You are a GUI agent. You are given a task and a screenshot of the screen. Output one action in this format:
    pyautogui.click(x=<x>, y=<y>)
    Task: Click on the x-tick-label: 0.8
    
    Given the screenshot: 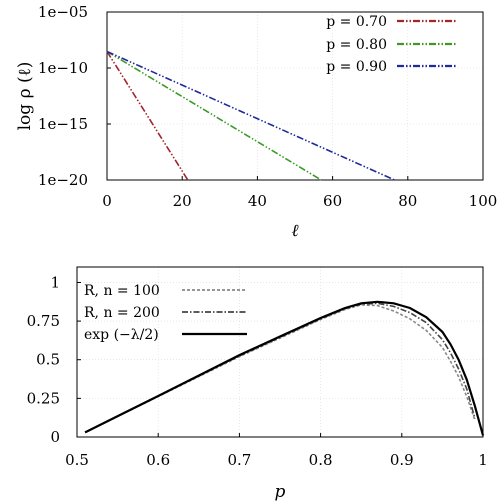 What is the action you would take?
    pyautogui.click(x=321, y=460)
    